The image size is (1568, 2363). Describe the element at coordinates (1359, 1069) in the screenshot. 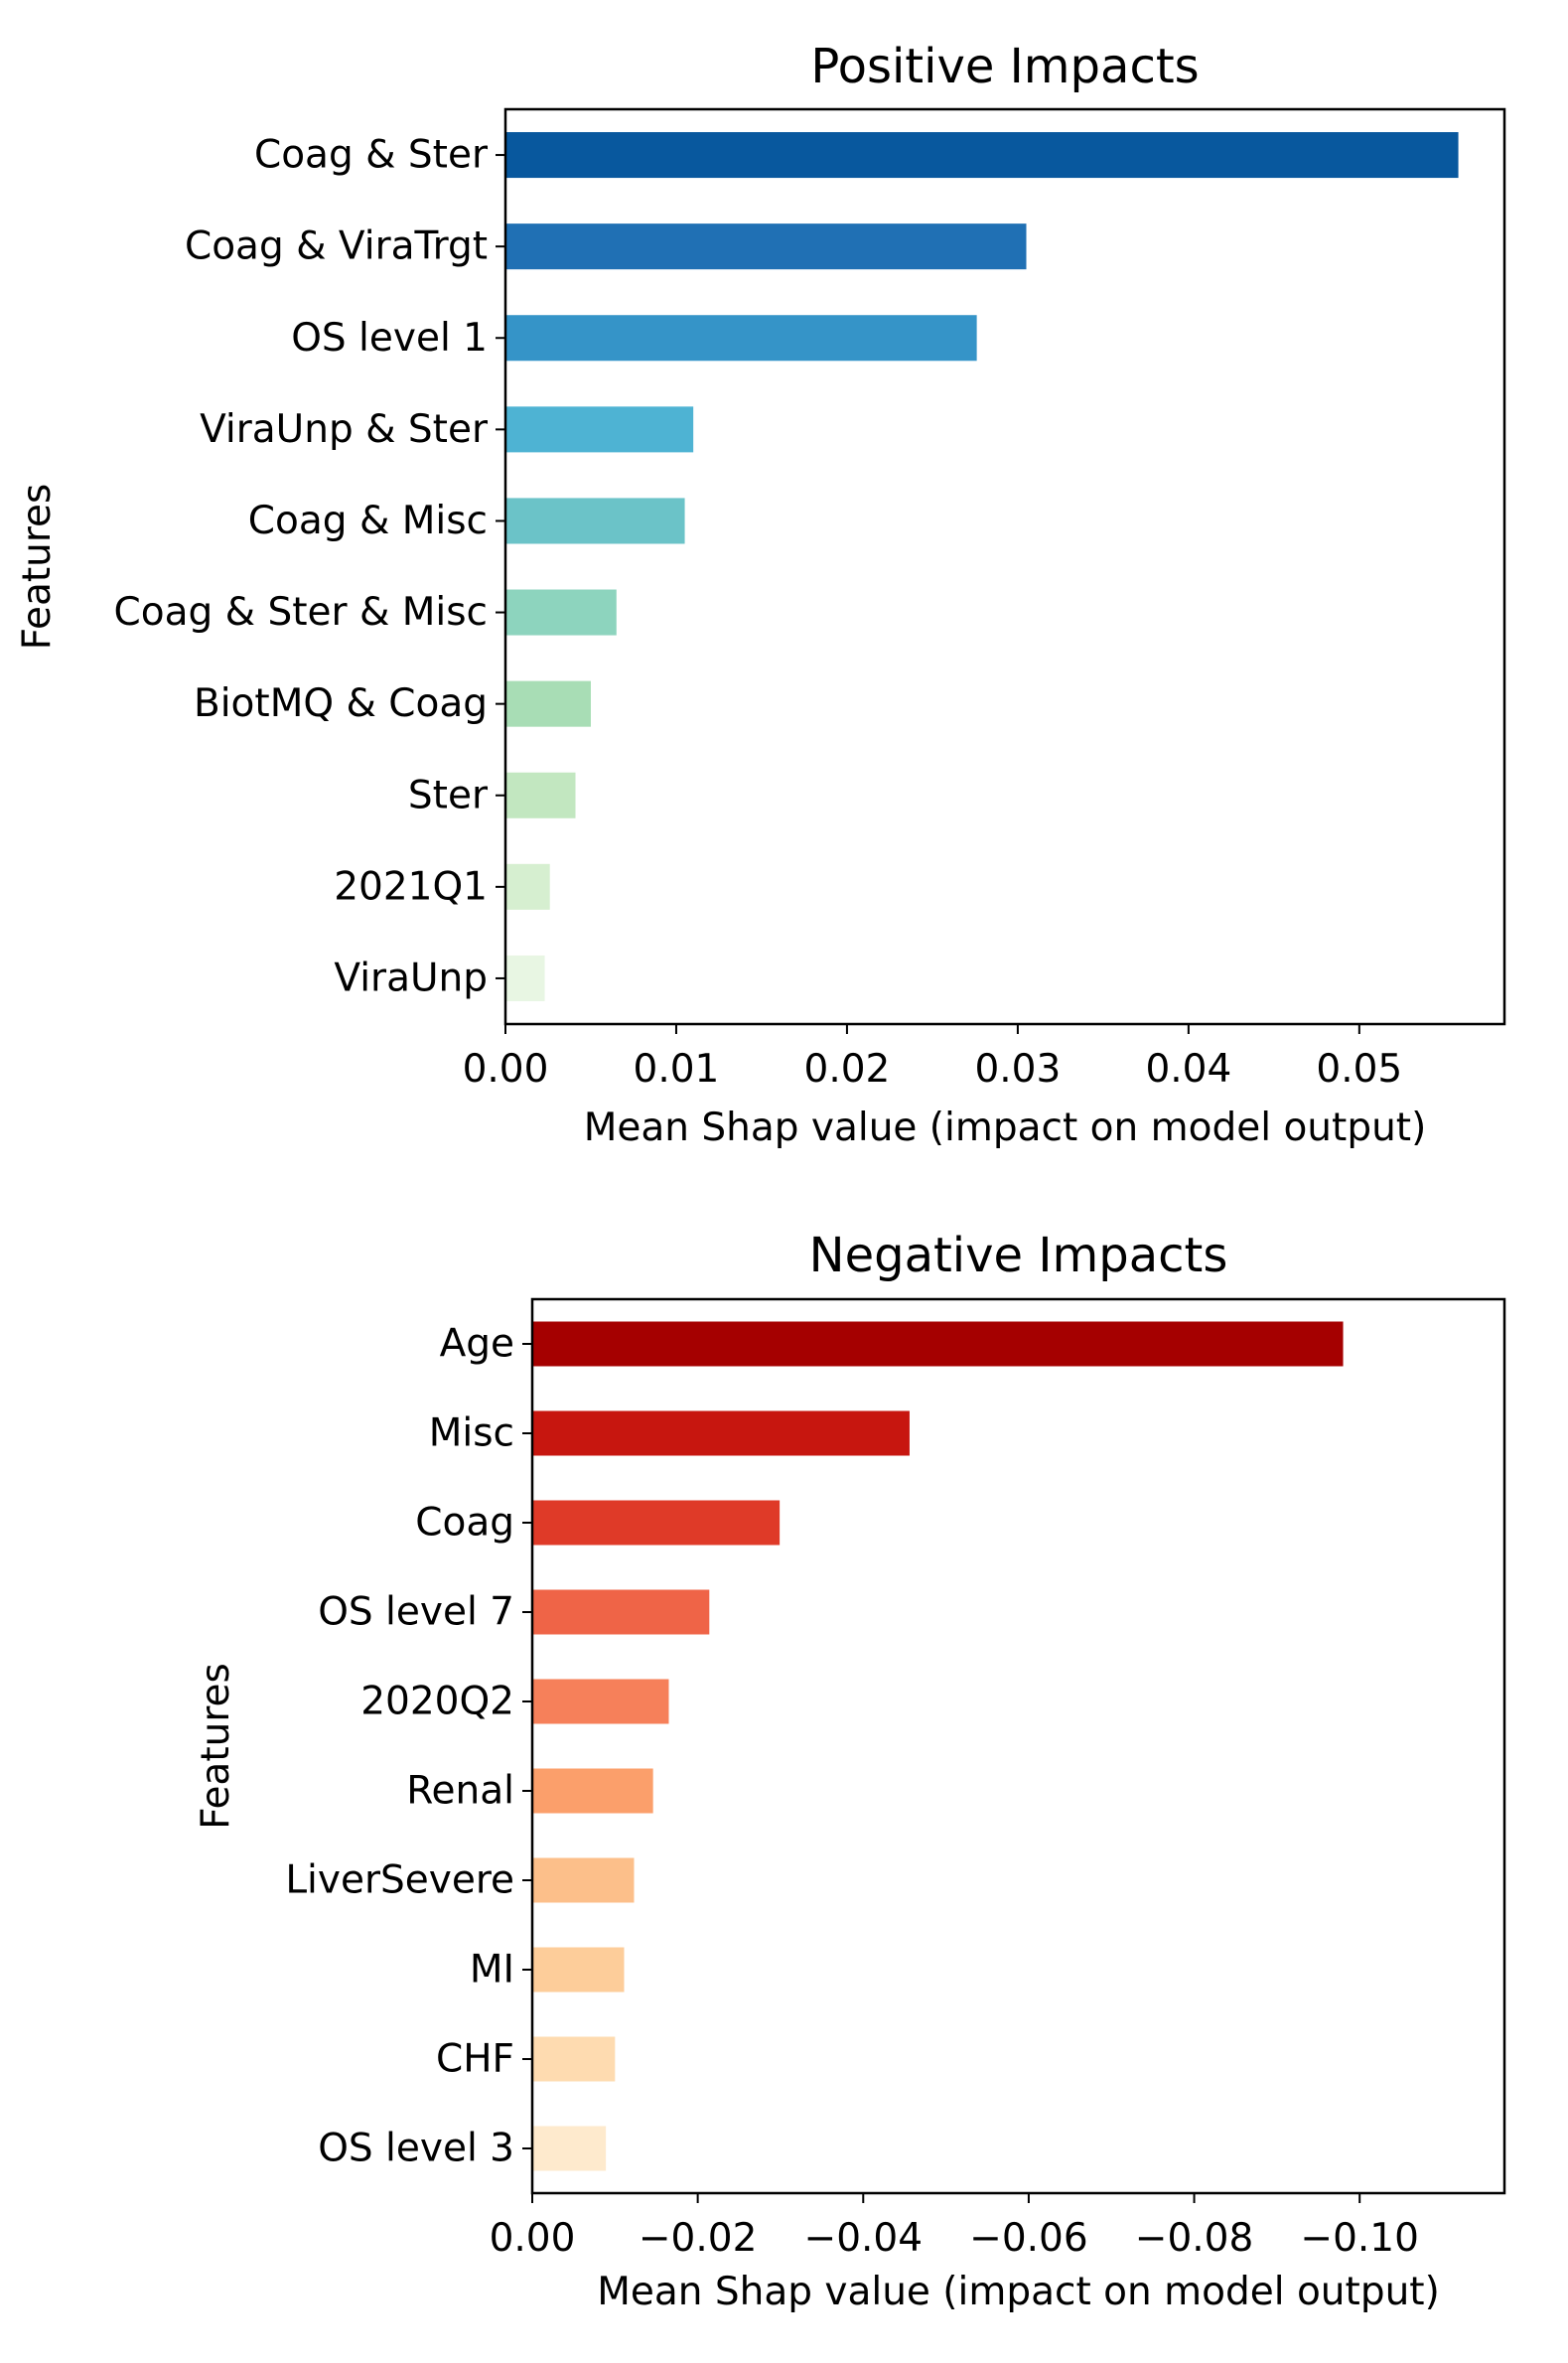

I see `x-tick-label: 0.05` at that location.